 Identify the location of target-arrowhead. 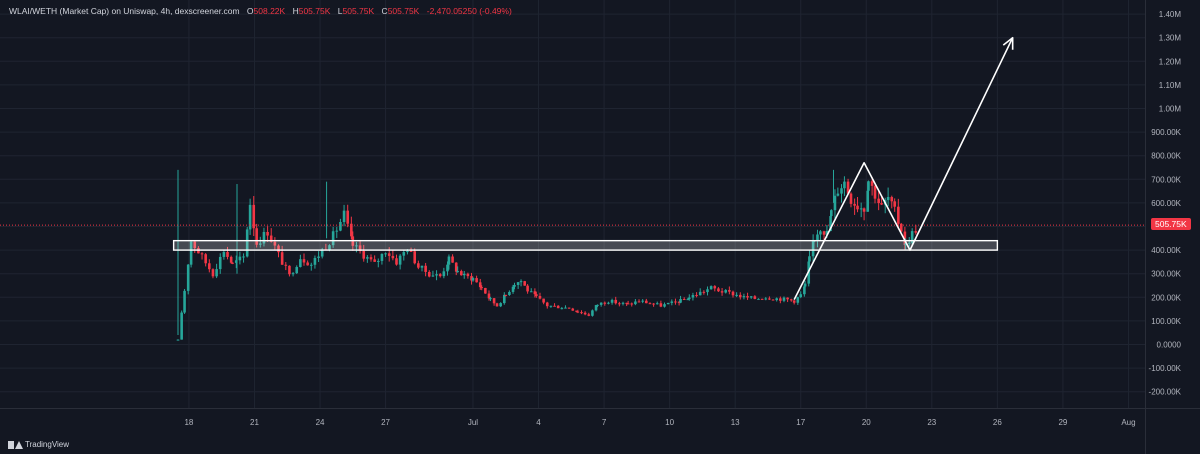
(1008, 43).